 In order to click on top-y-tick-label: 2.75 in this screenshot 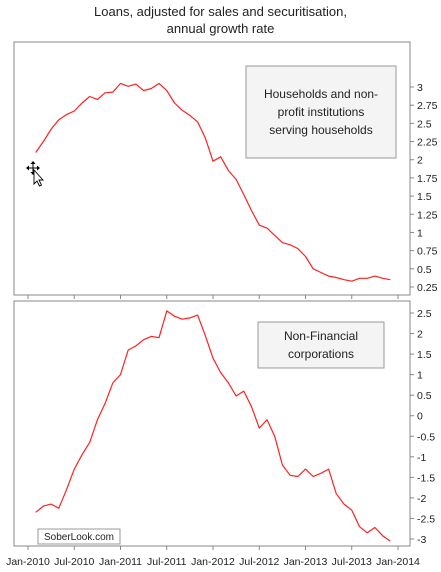, I will do `click(427, 106)`.